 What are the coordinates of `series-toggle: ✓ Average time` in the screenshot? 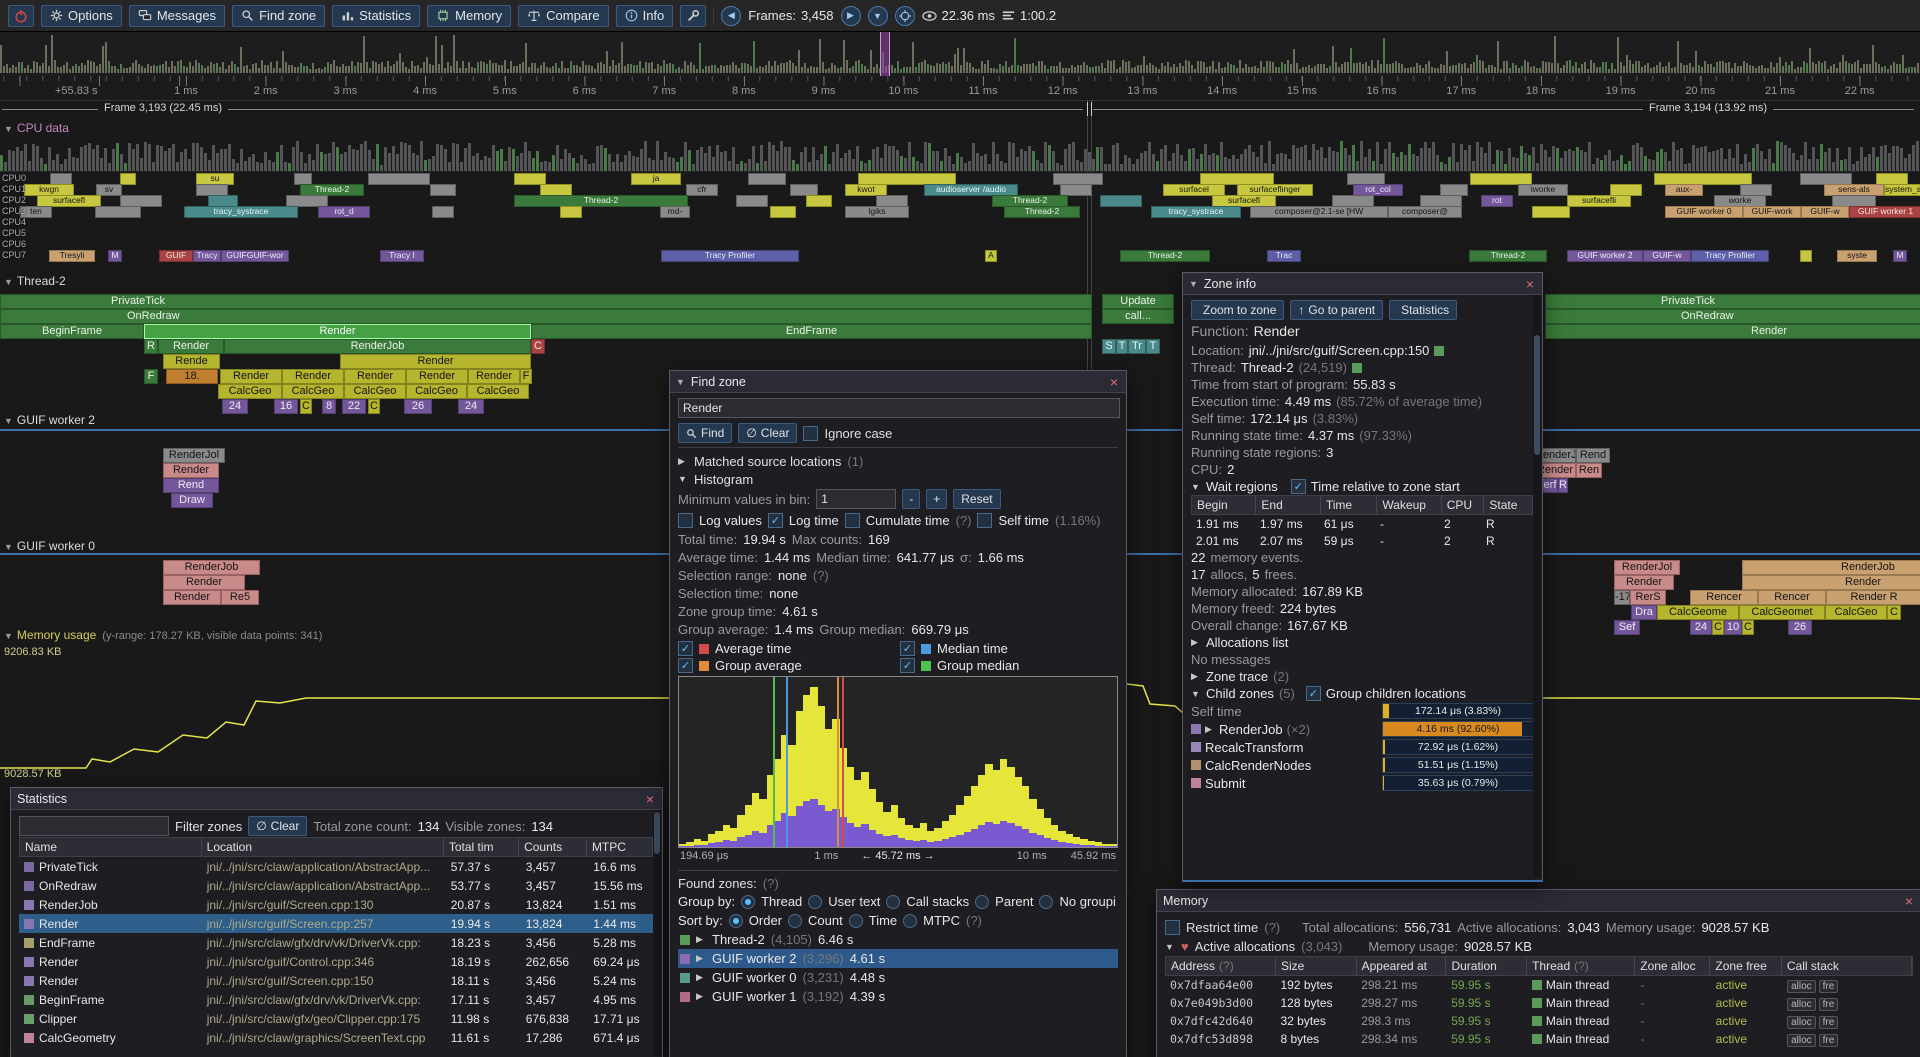 It's located at (787, 648).